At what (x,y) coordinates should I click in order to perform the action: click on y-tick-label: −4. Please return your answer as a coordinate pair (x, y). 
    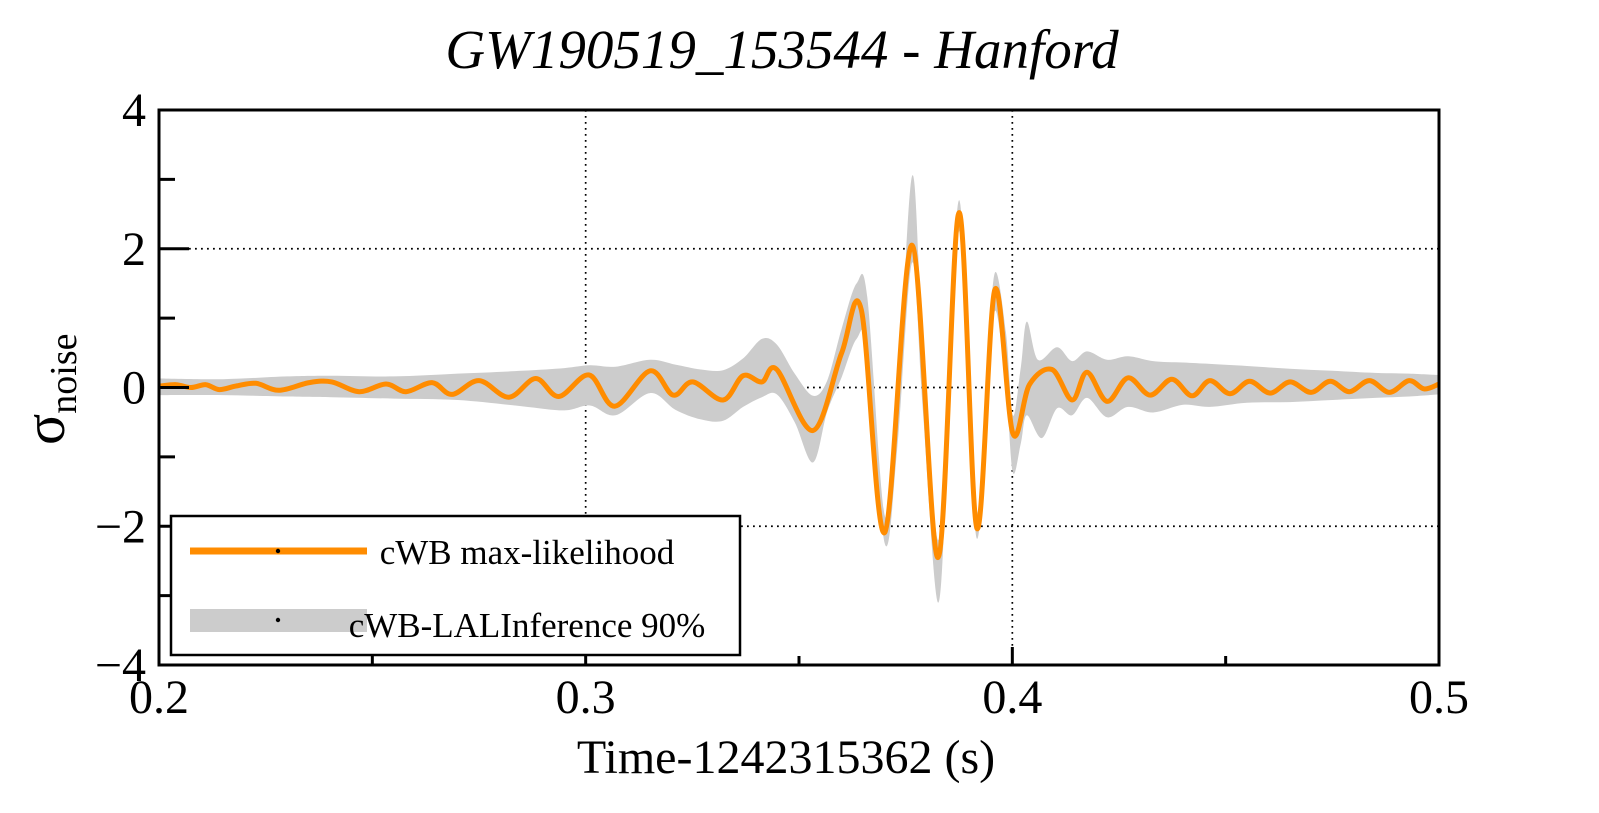
    Looking at the image, I should click on (120, 665).